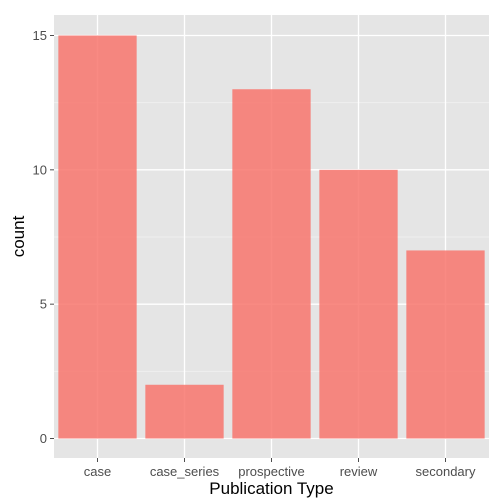 The width and height of the screenshot is (504, 504). Describe the element at coordinates (43, 304) in the screenshot. I see `y-tick-label: 5` at that location.